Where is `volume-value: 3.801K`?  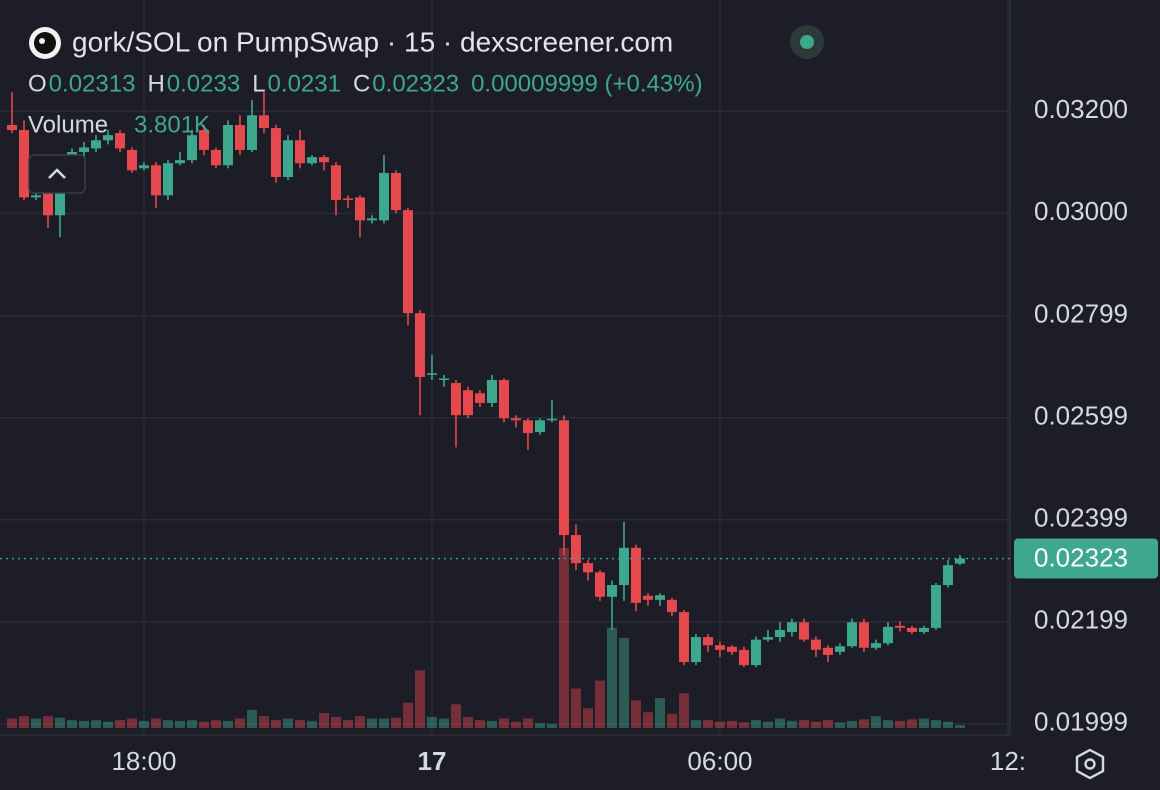
volume-value: 3.801K is located at coordinates (172, 124).